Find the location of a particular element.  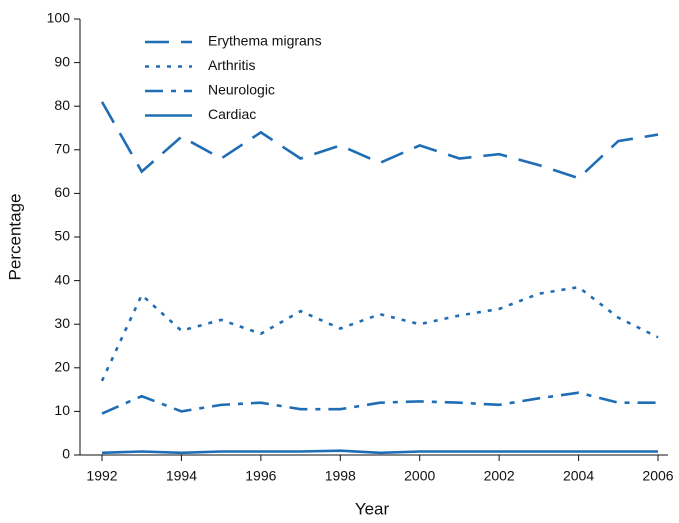

y-axis-title: Percentage is located at coordinates (14, 237).